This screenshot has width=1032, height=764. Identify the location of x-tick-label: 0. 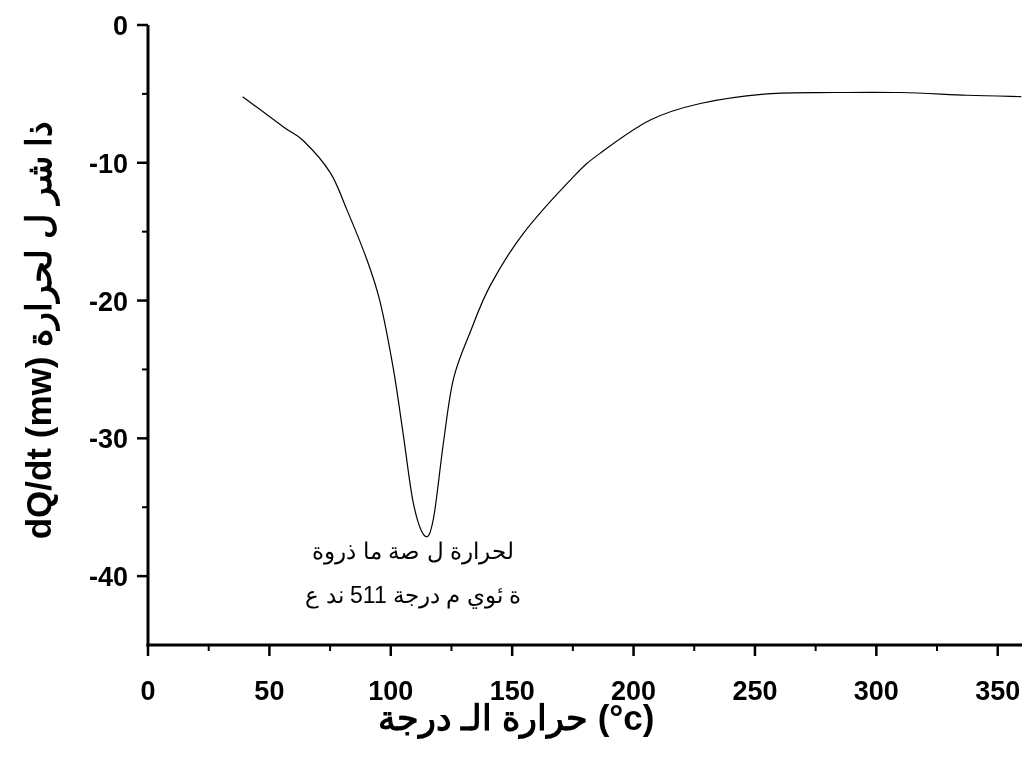
(148, 691).